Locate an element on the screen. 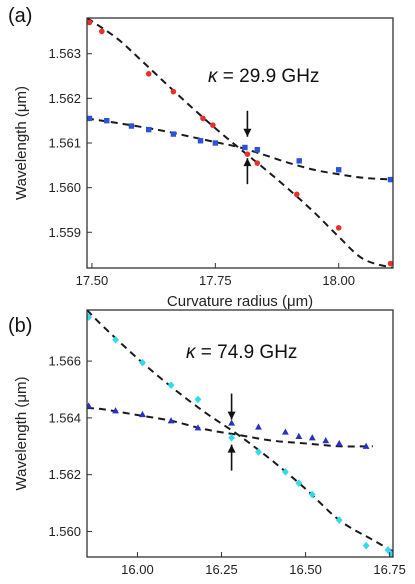 The image size is (415, 584). y-tick-label: 1.561 is located at coordinates (64, 143).